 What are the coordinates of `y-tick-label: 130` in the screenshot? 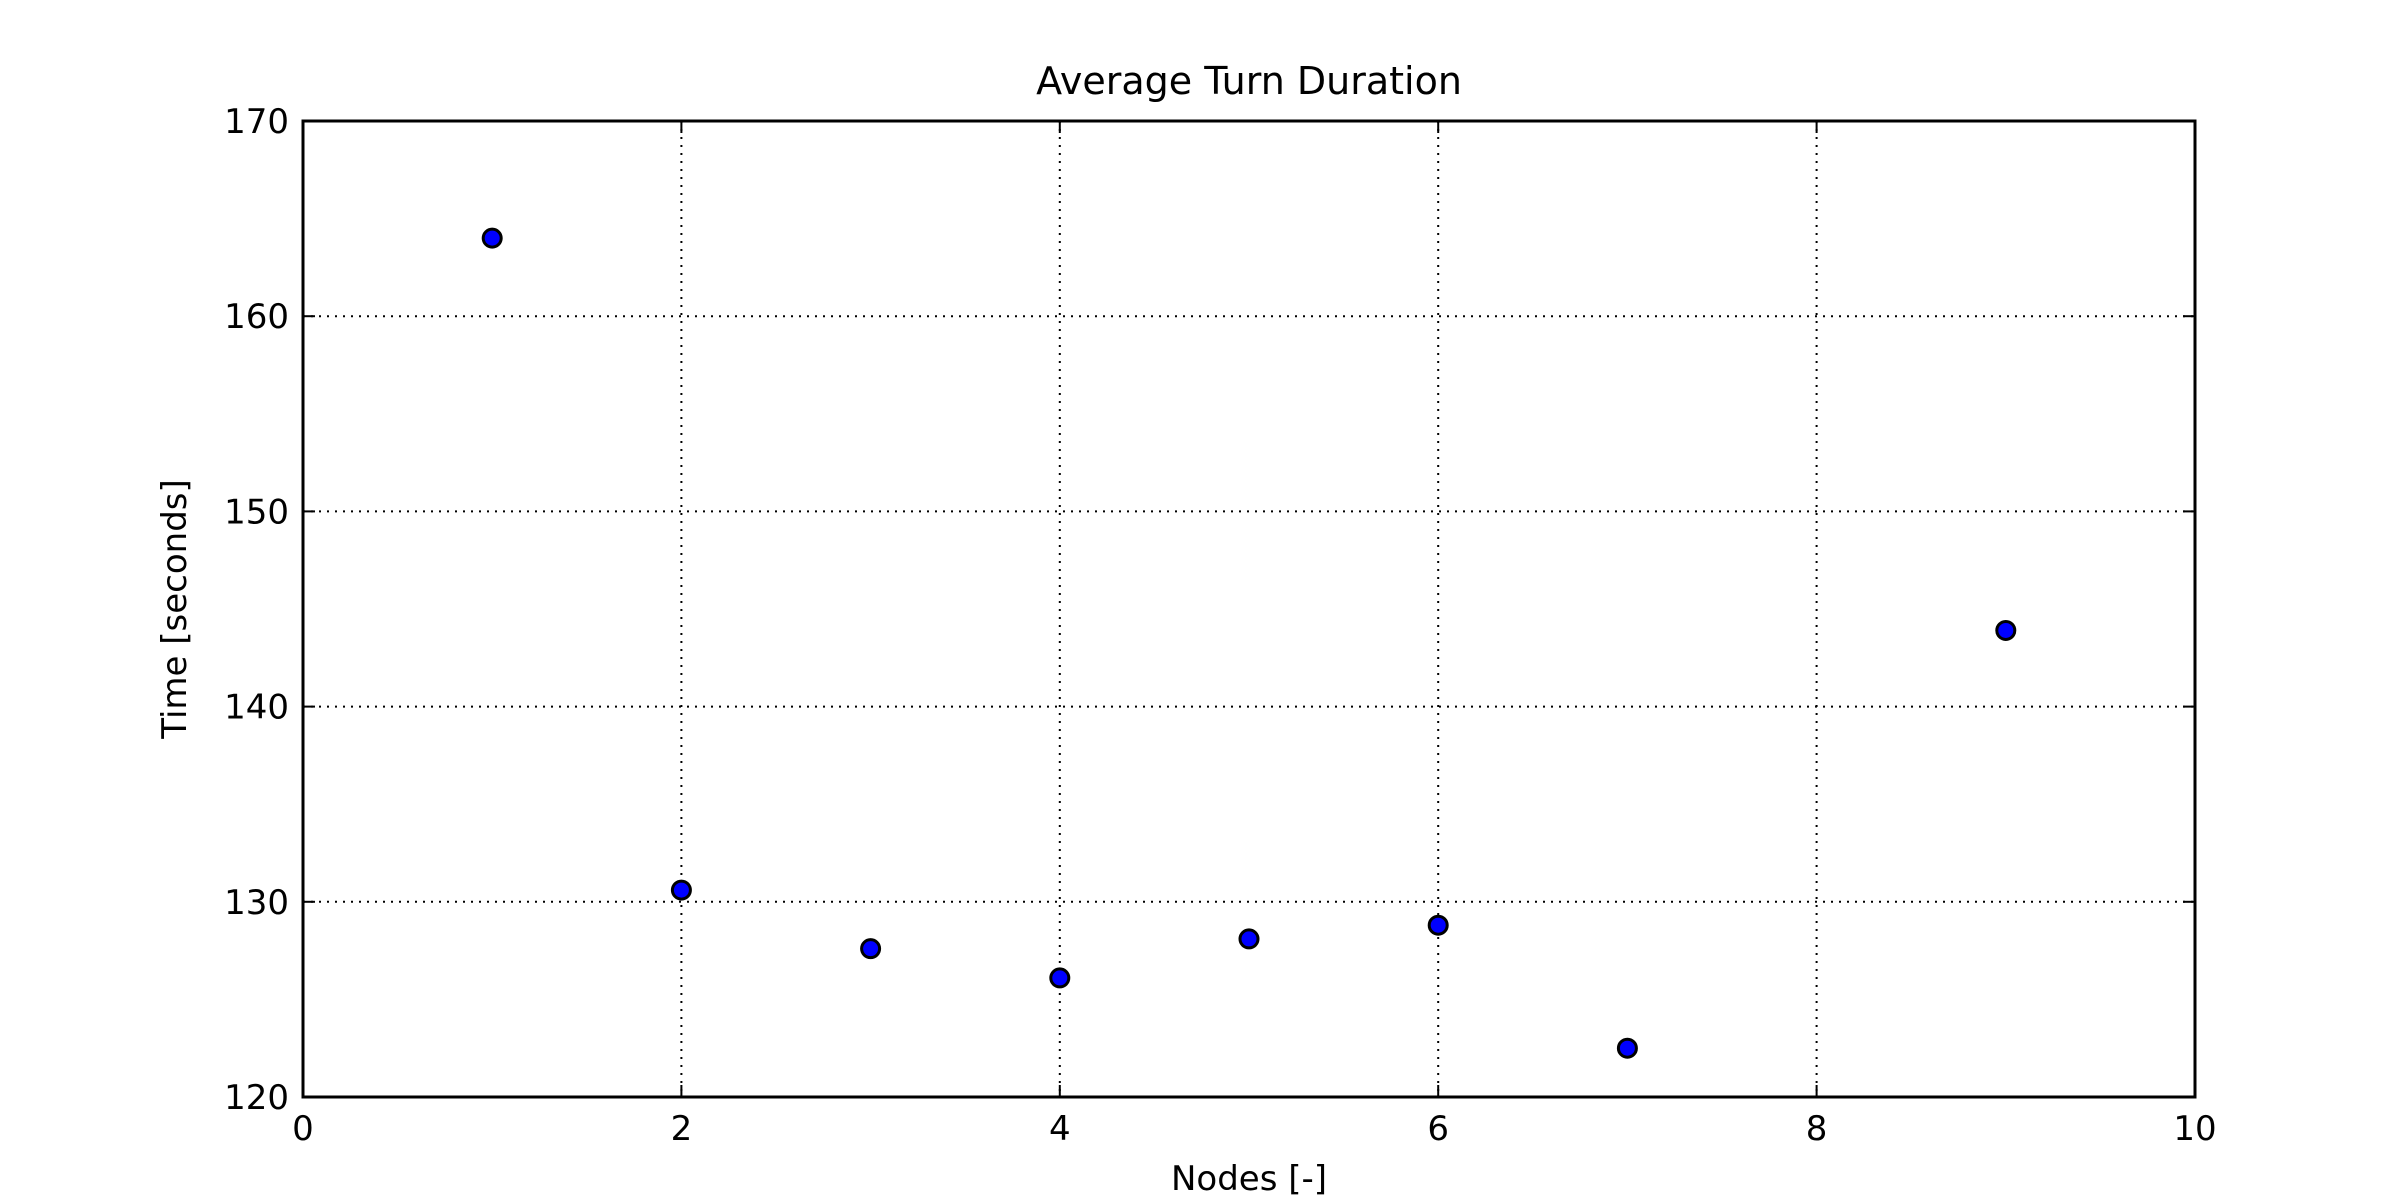 It's located at (256, 903).